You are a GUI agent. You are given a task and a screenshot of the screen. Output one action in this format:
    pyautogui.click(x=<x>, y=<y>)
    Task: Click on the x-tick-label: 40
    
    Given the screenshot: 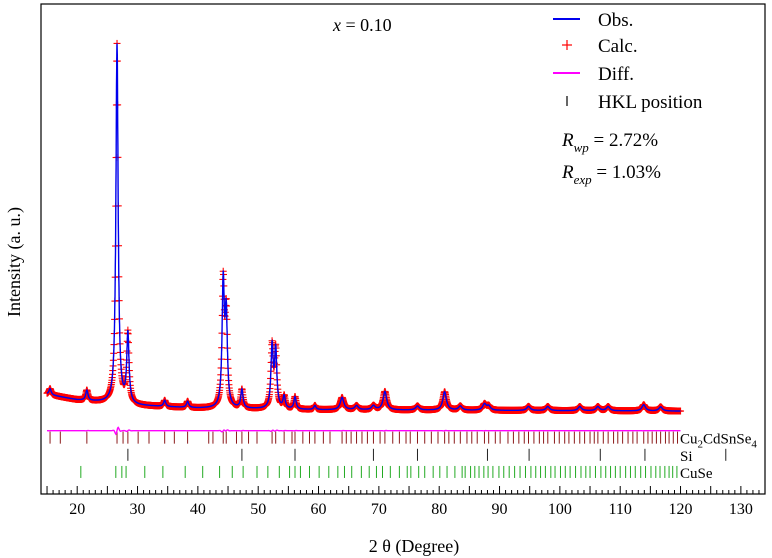 What is the action you would take?
    pyautogui.click(x=198, y=509)
    